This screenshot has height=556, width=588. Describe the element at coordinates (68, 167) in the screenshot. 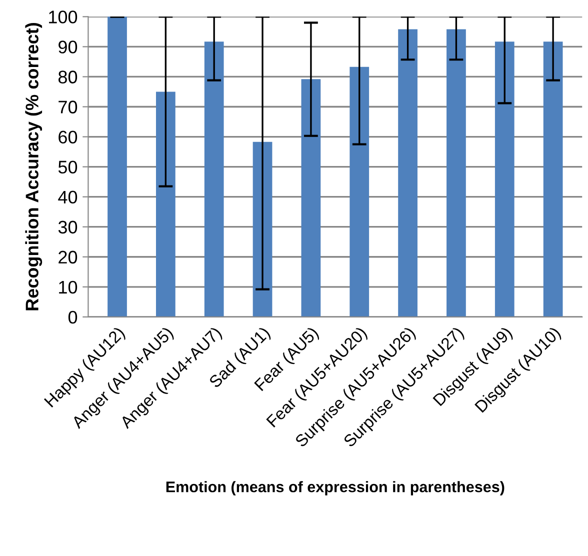

I see `y-tick-label: 50` at that location.